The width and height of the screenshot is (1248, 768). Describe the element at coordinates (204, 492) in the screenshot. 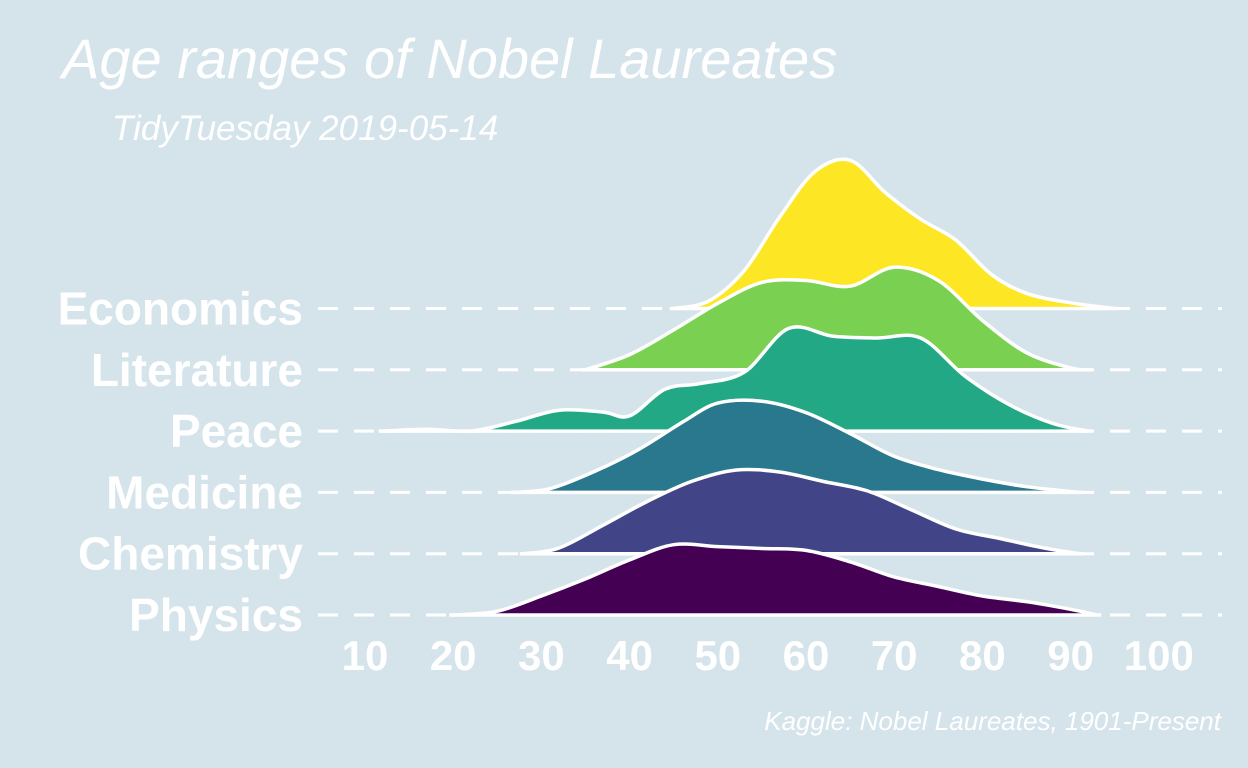

I see `category-label-medicine: Medicine` at that location.